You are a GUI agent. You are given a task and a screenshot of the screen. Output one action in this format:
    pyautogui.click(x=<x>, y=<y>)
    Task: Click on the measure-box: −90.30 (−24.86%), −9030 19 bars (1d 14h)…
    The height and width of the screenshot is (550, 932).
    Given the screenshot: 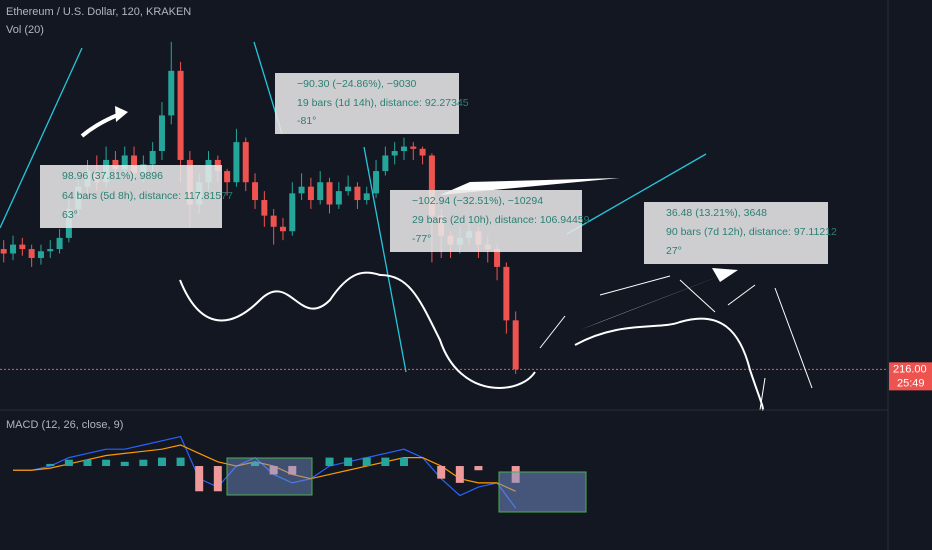 What is the action you would take?
    pyautogui.click(x=372, y=103)
    